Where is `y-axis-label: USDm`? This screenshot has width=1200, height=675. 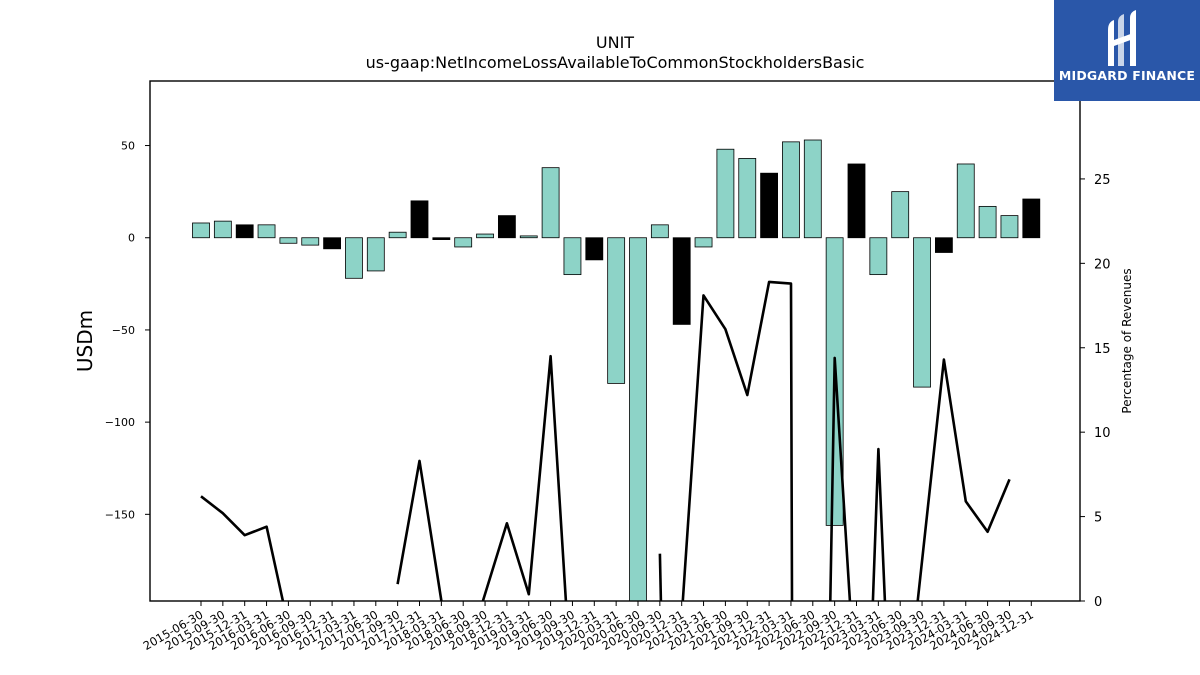 y-axis-label: USDm is located at coordinates (85, 341).